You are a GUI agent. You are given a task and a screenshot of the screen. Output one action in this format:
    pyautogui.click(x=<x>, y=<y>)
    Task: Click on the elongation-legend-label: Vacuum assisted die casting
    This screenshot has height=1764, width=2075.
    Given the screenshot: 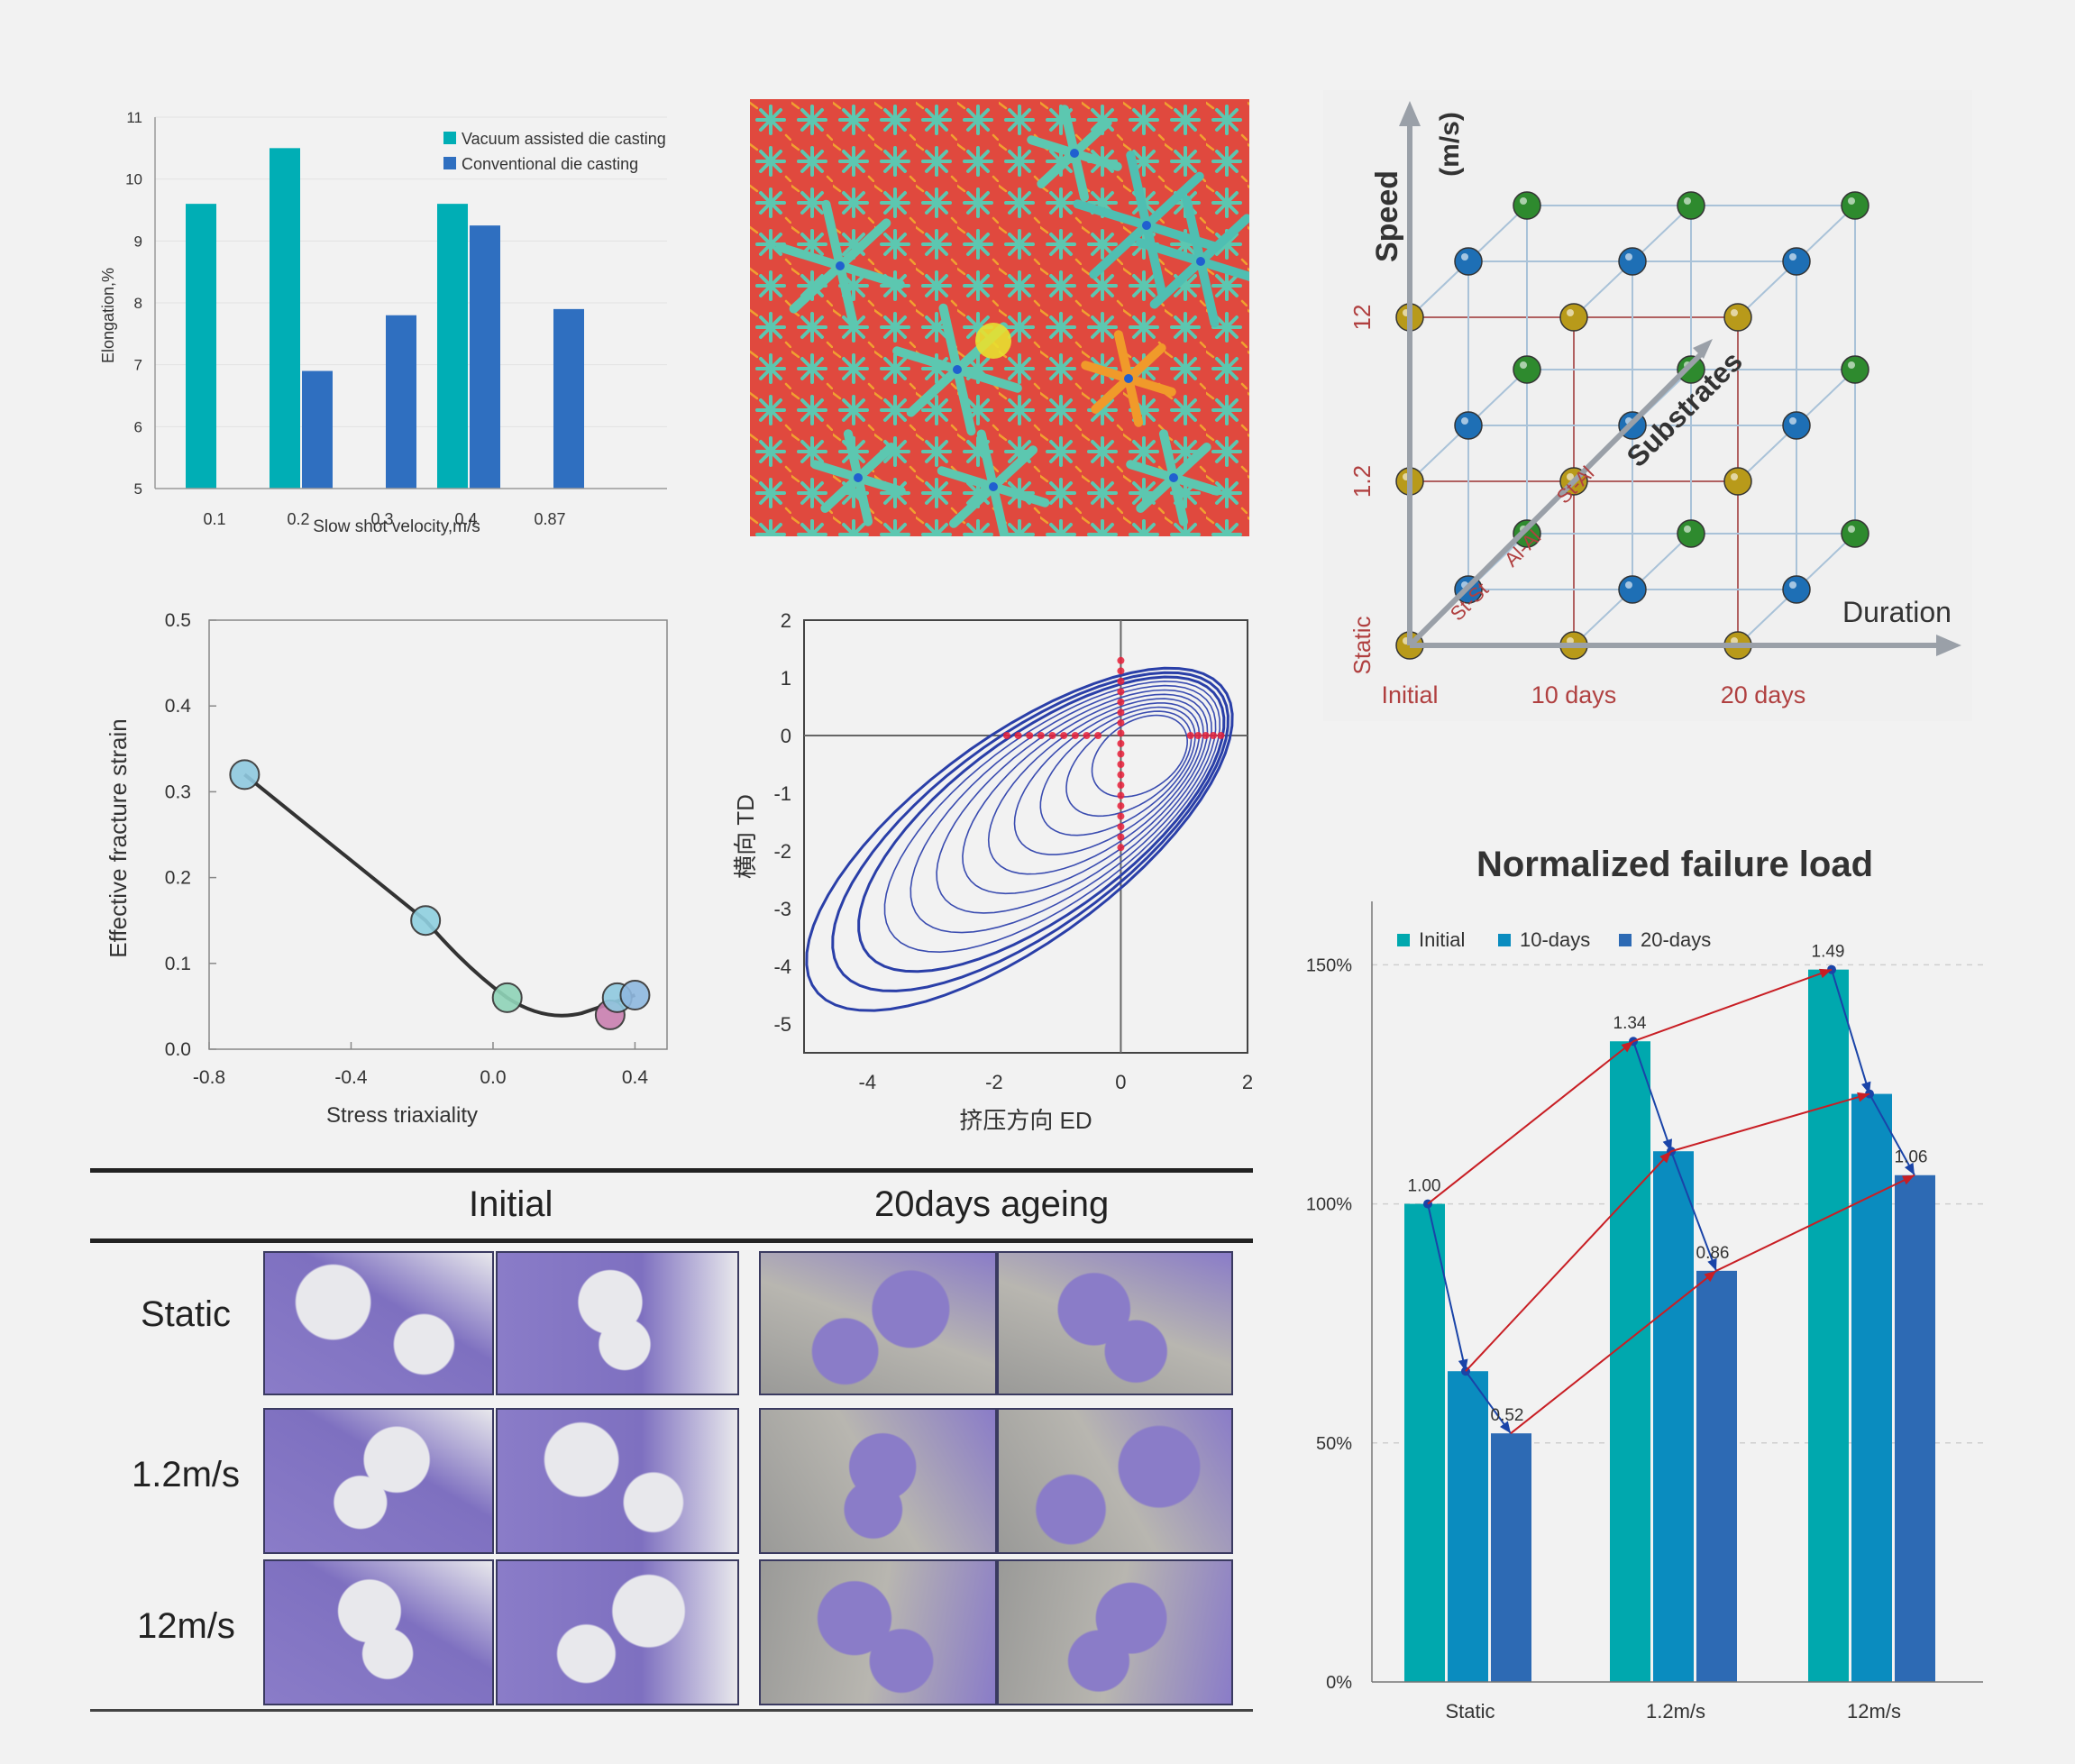 What is the action you would take?
    pyautogui.click(x=564, y=139)
    